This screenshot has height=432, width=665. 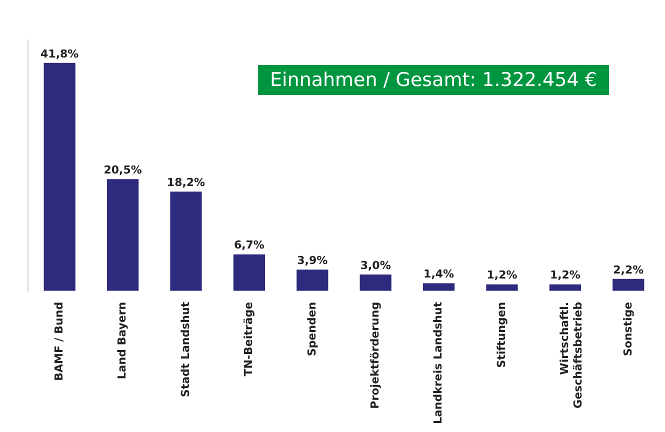 What do you see at coordinates (311, 329) in the screenshot?
I see `x-tick-label: Spenden` at bounding box center [311, 329].